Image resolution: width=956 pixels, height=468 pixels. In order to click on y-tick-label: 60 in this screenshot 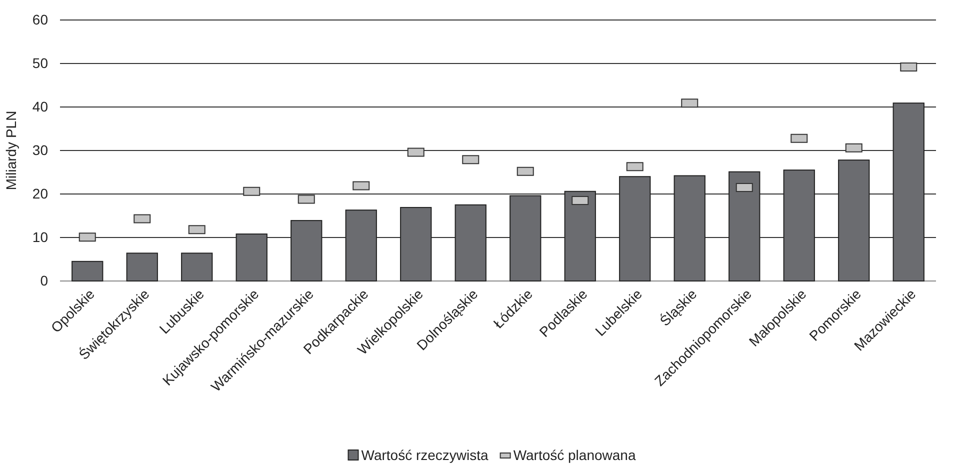, I will do `click(40, 19)`.